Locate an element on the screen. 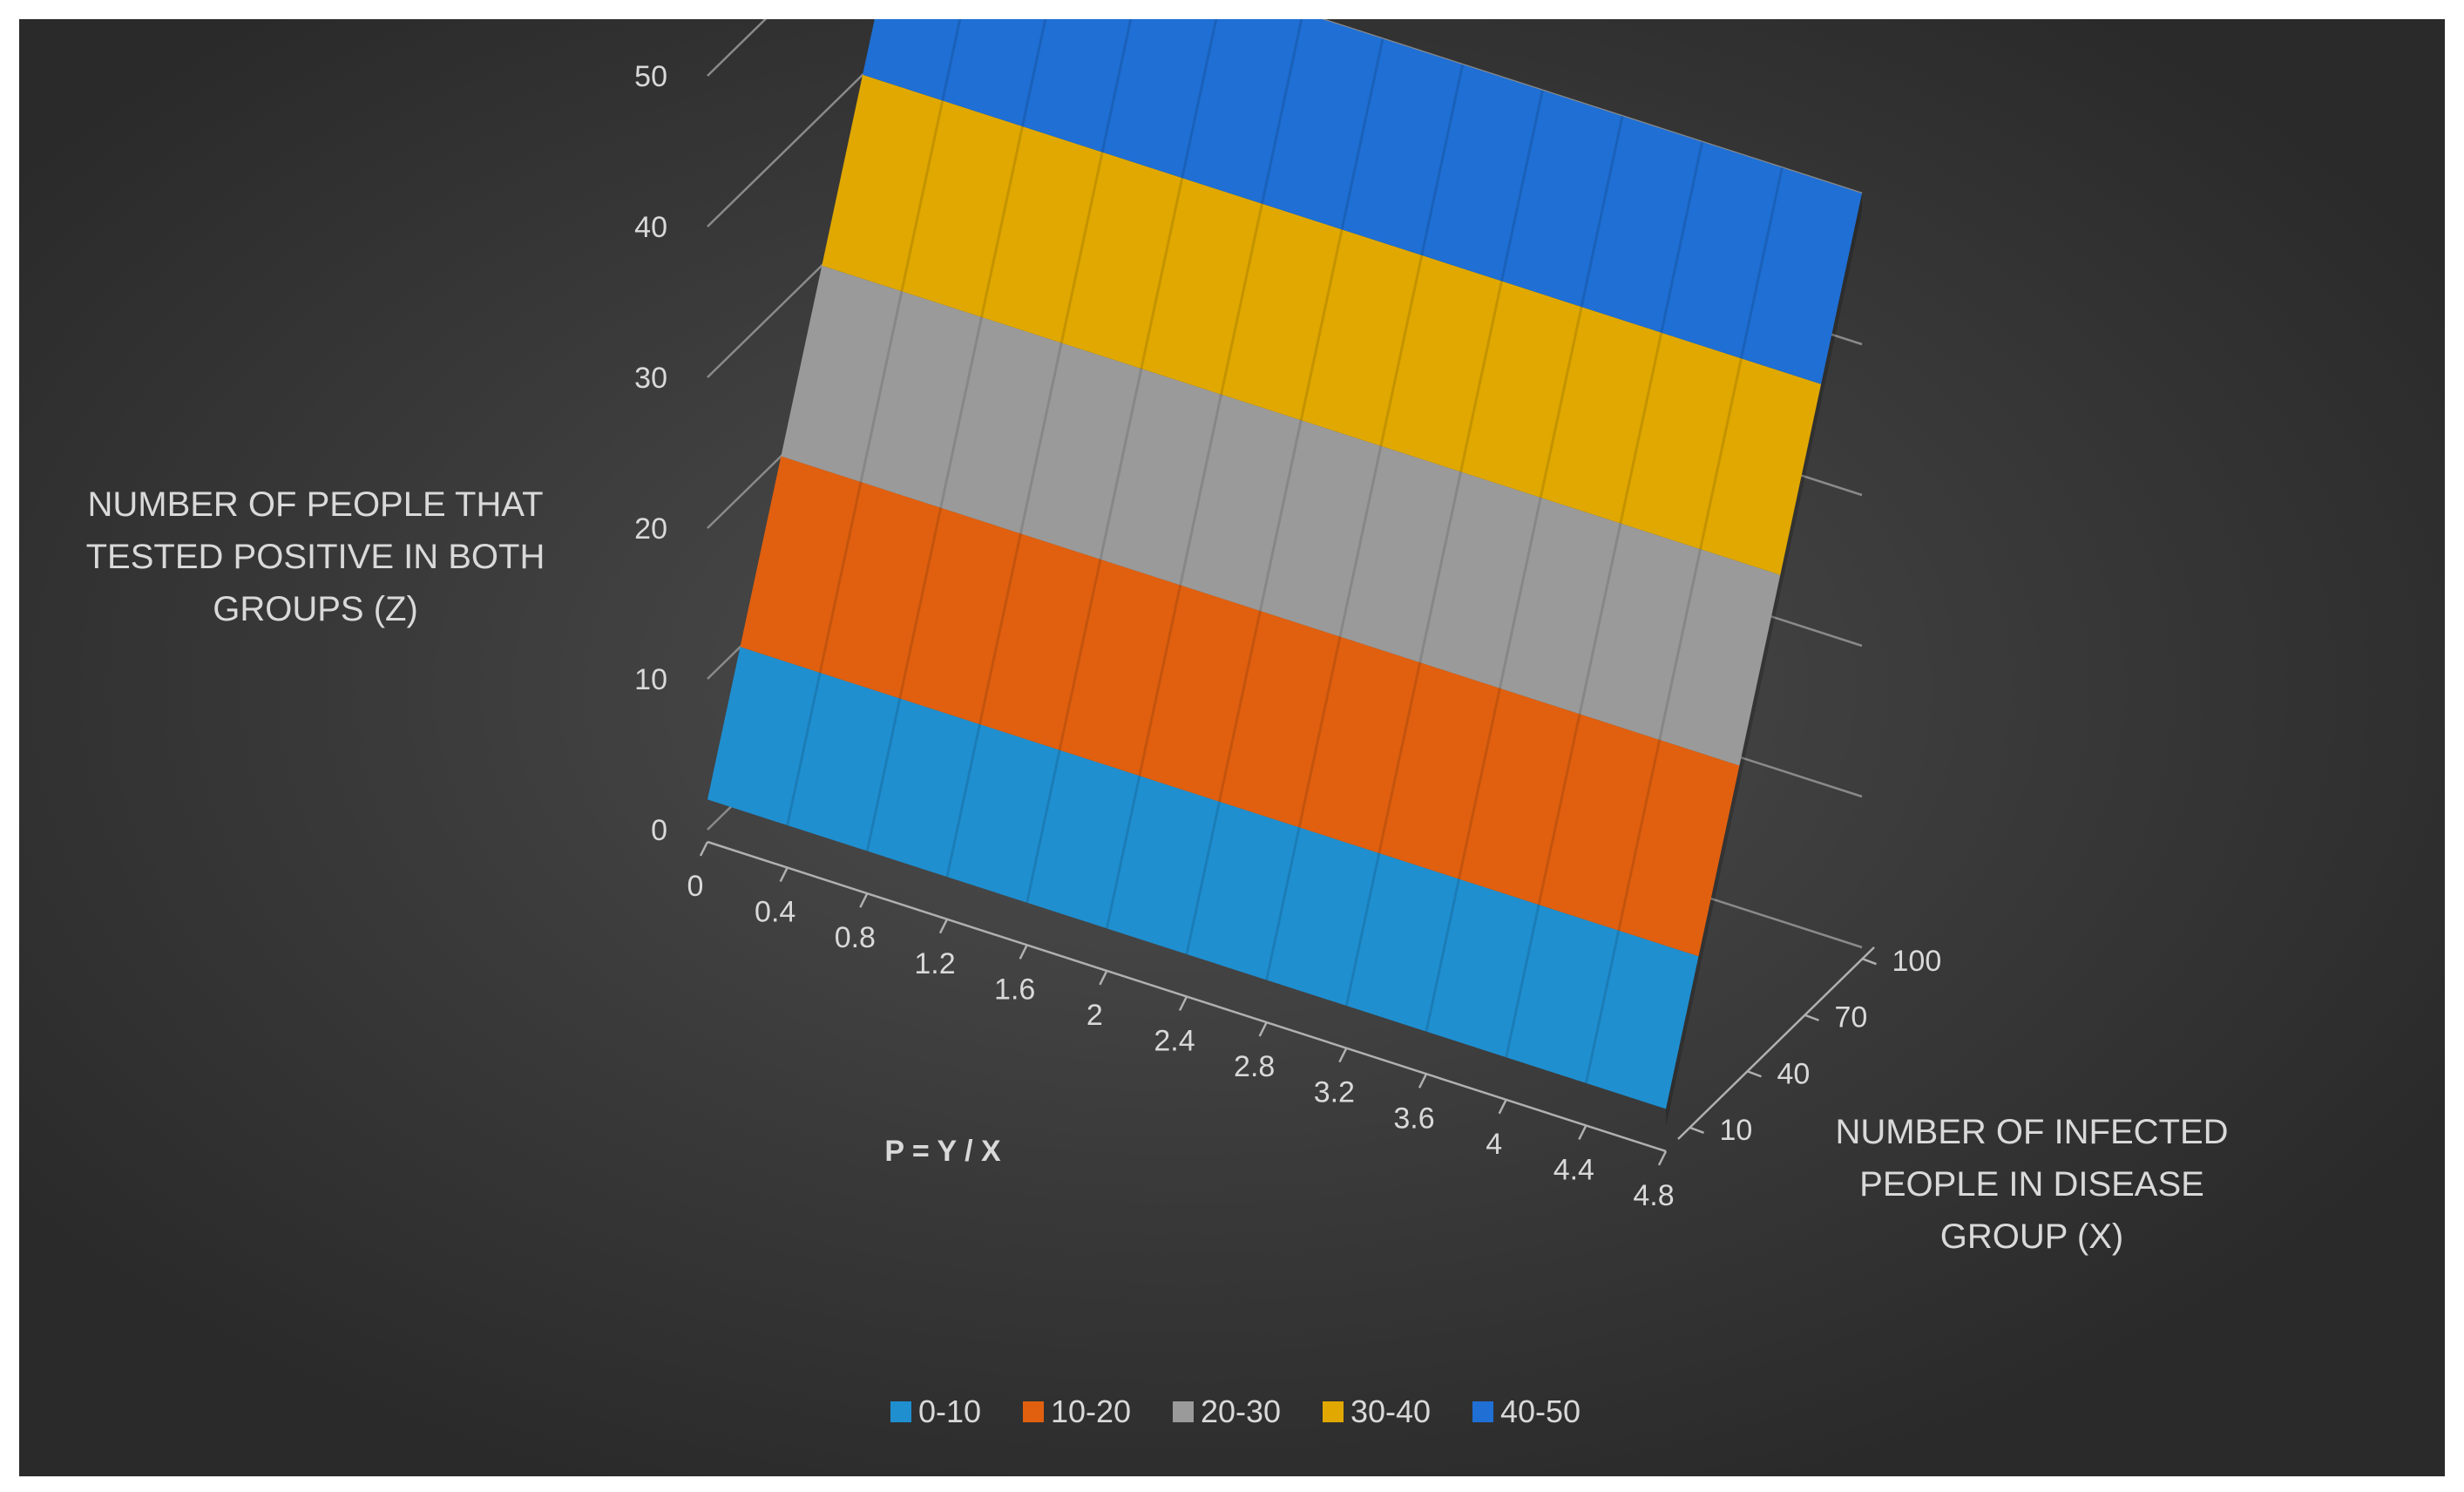 This screenshot has height=1492, width=2464. legend-label: 20-30 is located at coordinates (1241, 1411).